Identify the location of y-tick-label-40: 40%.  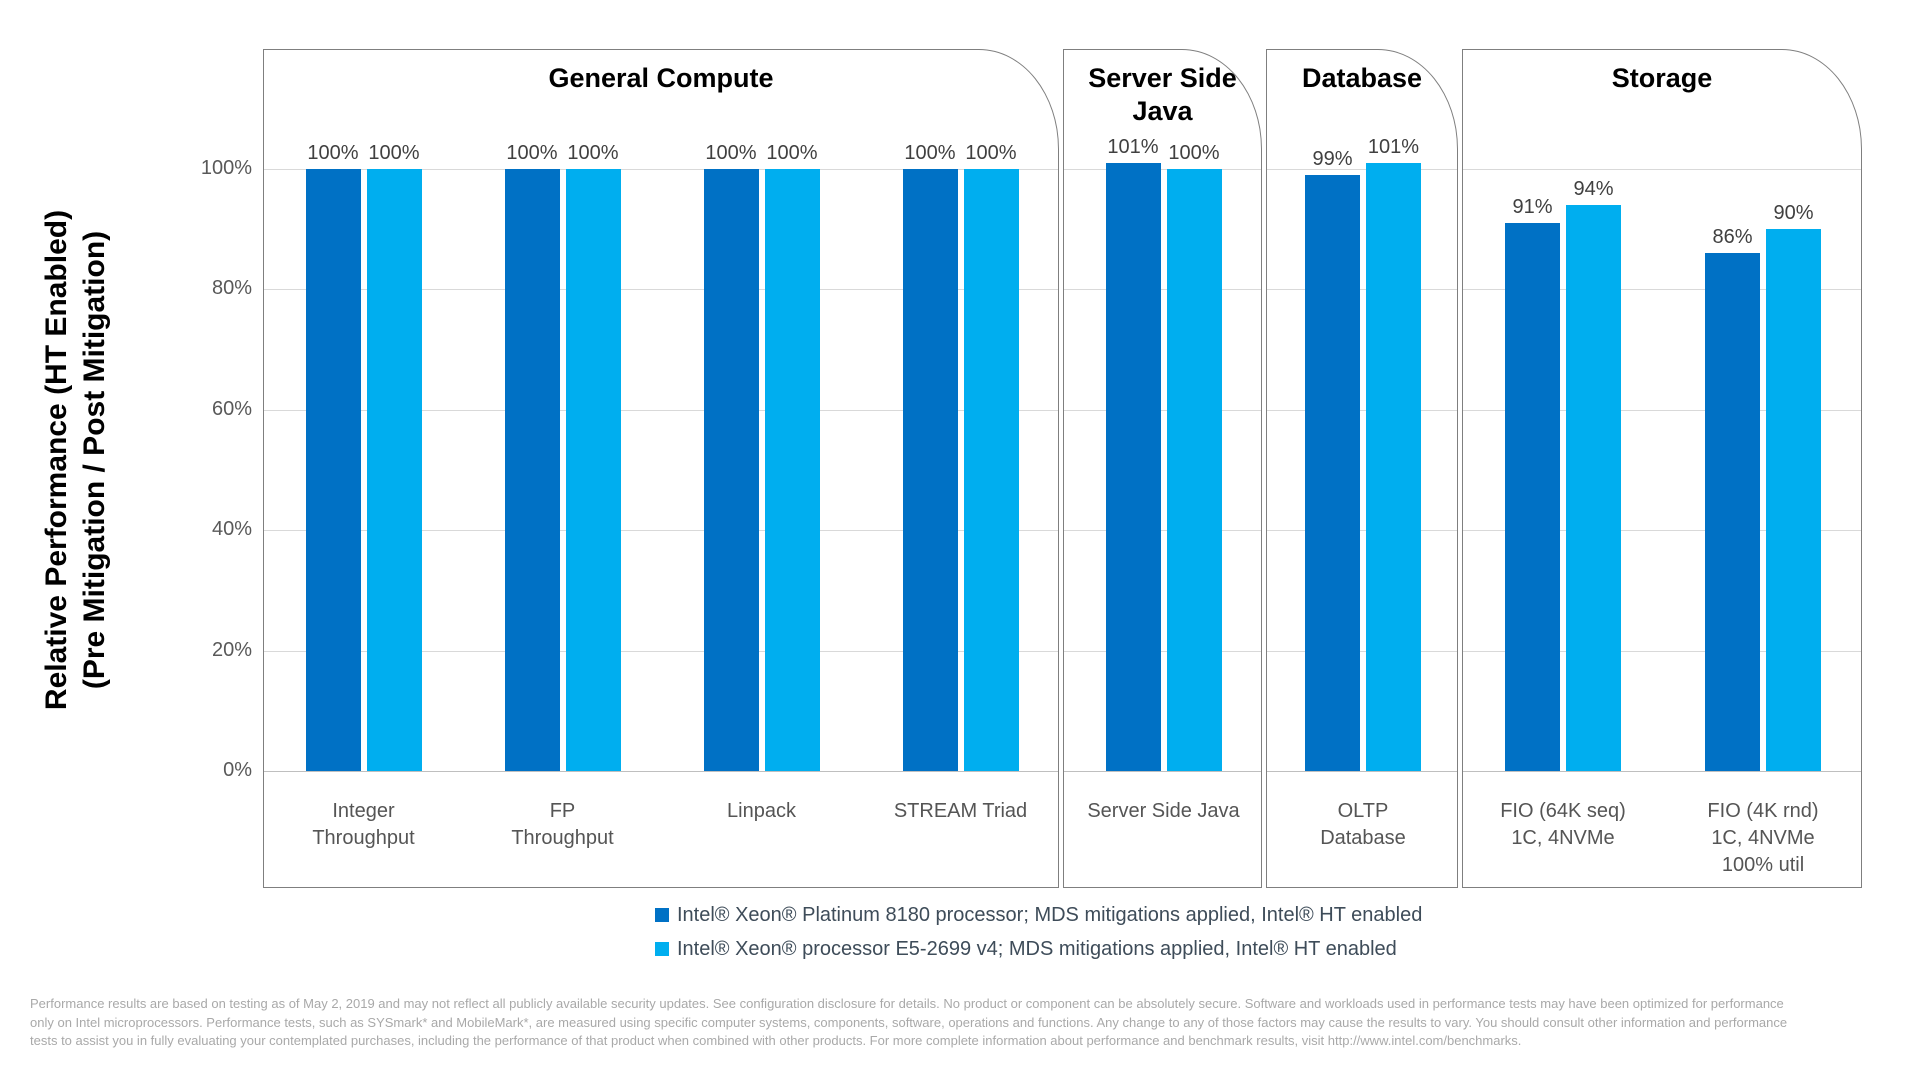
(231, 529).